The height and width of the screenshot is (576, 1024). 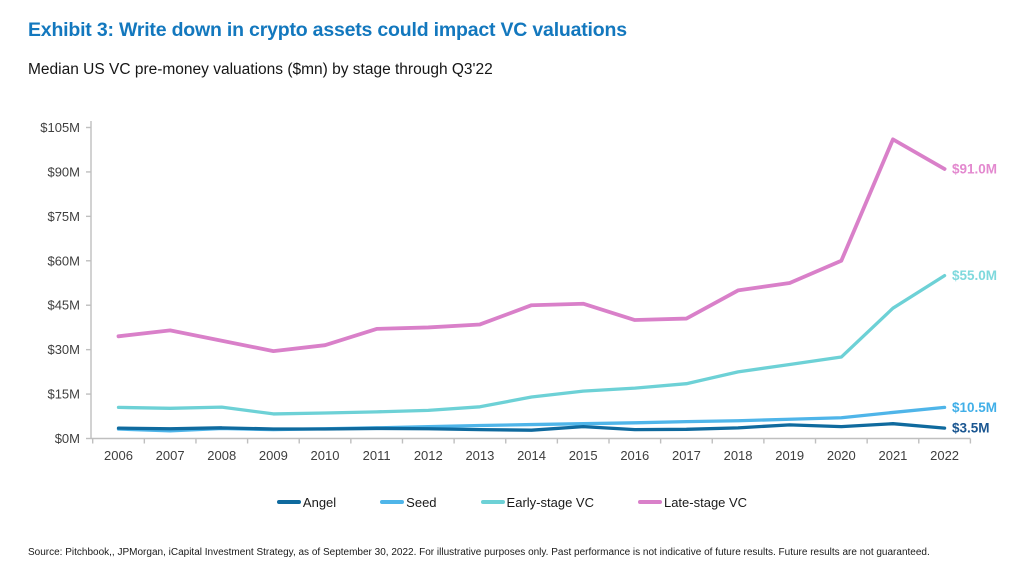 I want to click on x-tick-label: 2008, so click(x=221, y=455).